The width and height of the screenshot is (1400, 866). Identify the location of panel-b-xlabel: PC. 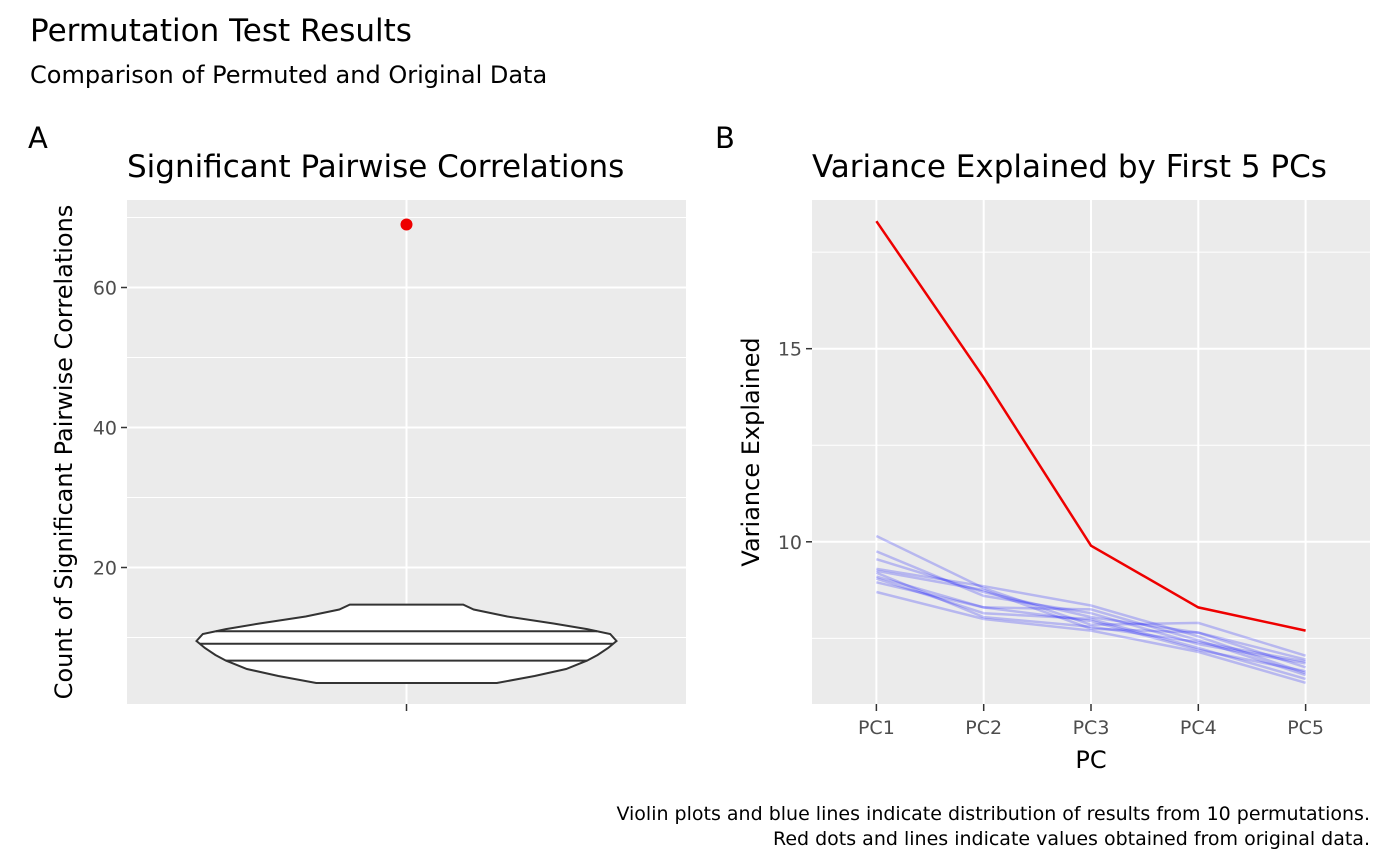
(1090, 760).